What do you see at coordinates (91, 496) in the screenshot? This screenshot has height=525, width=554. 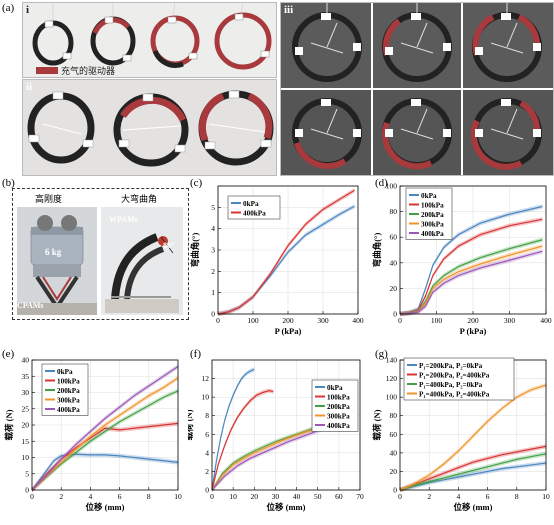 I see `x-tick-label: 4` at bounding box center [91, 496].